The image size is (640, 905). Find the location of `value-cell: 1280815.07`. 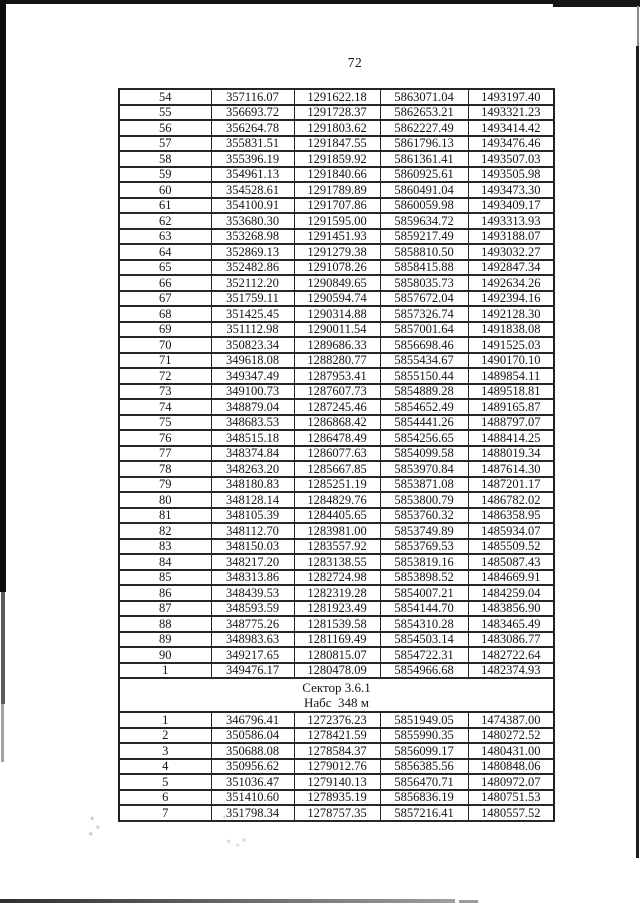

value-cell: 1280815.07 is located at coordinates (337, 655).